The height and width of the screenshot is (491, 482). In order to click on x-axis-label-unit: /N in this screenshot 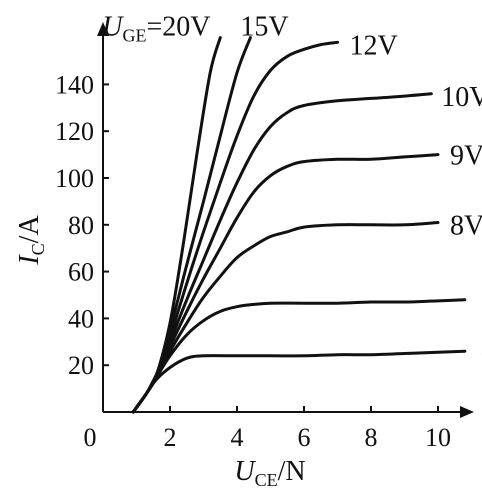, I will do `click(292, 471)`.